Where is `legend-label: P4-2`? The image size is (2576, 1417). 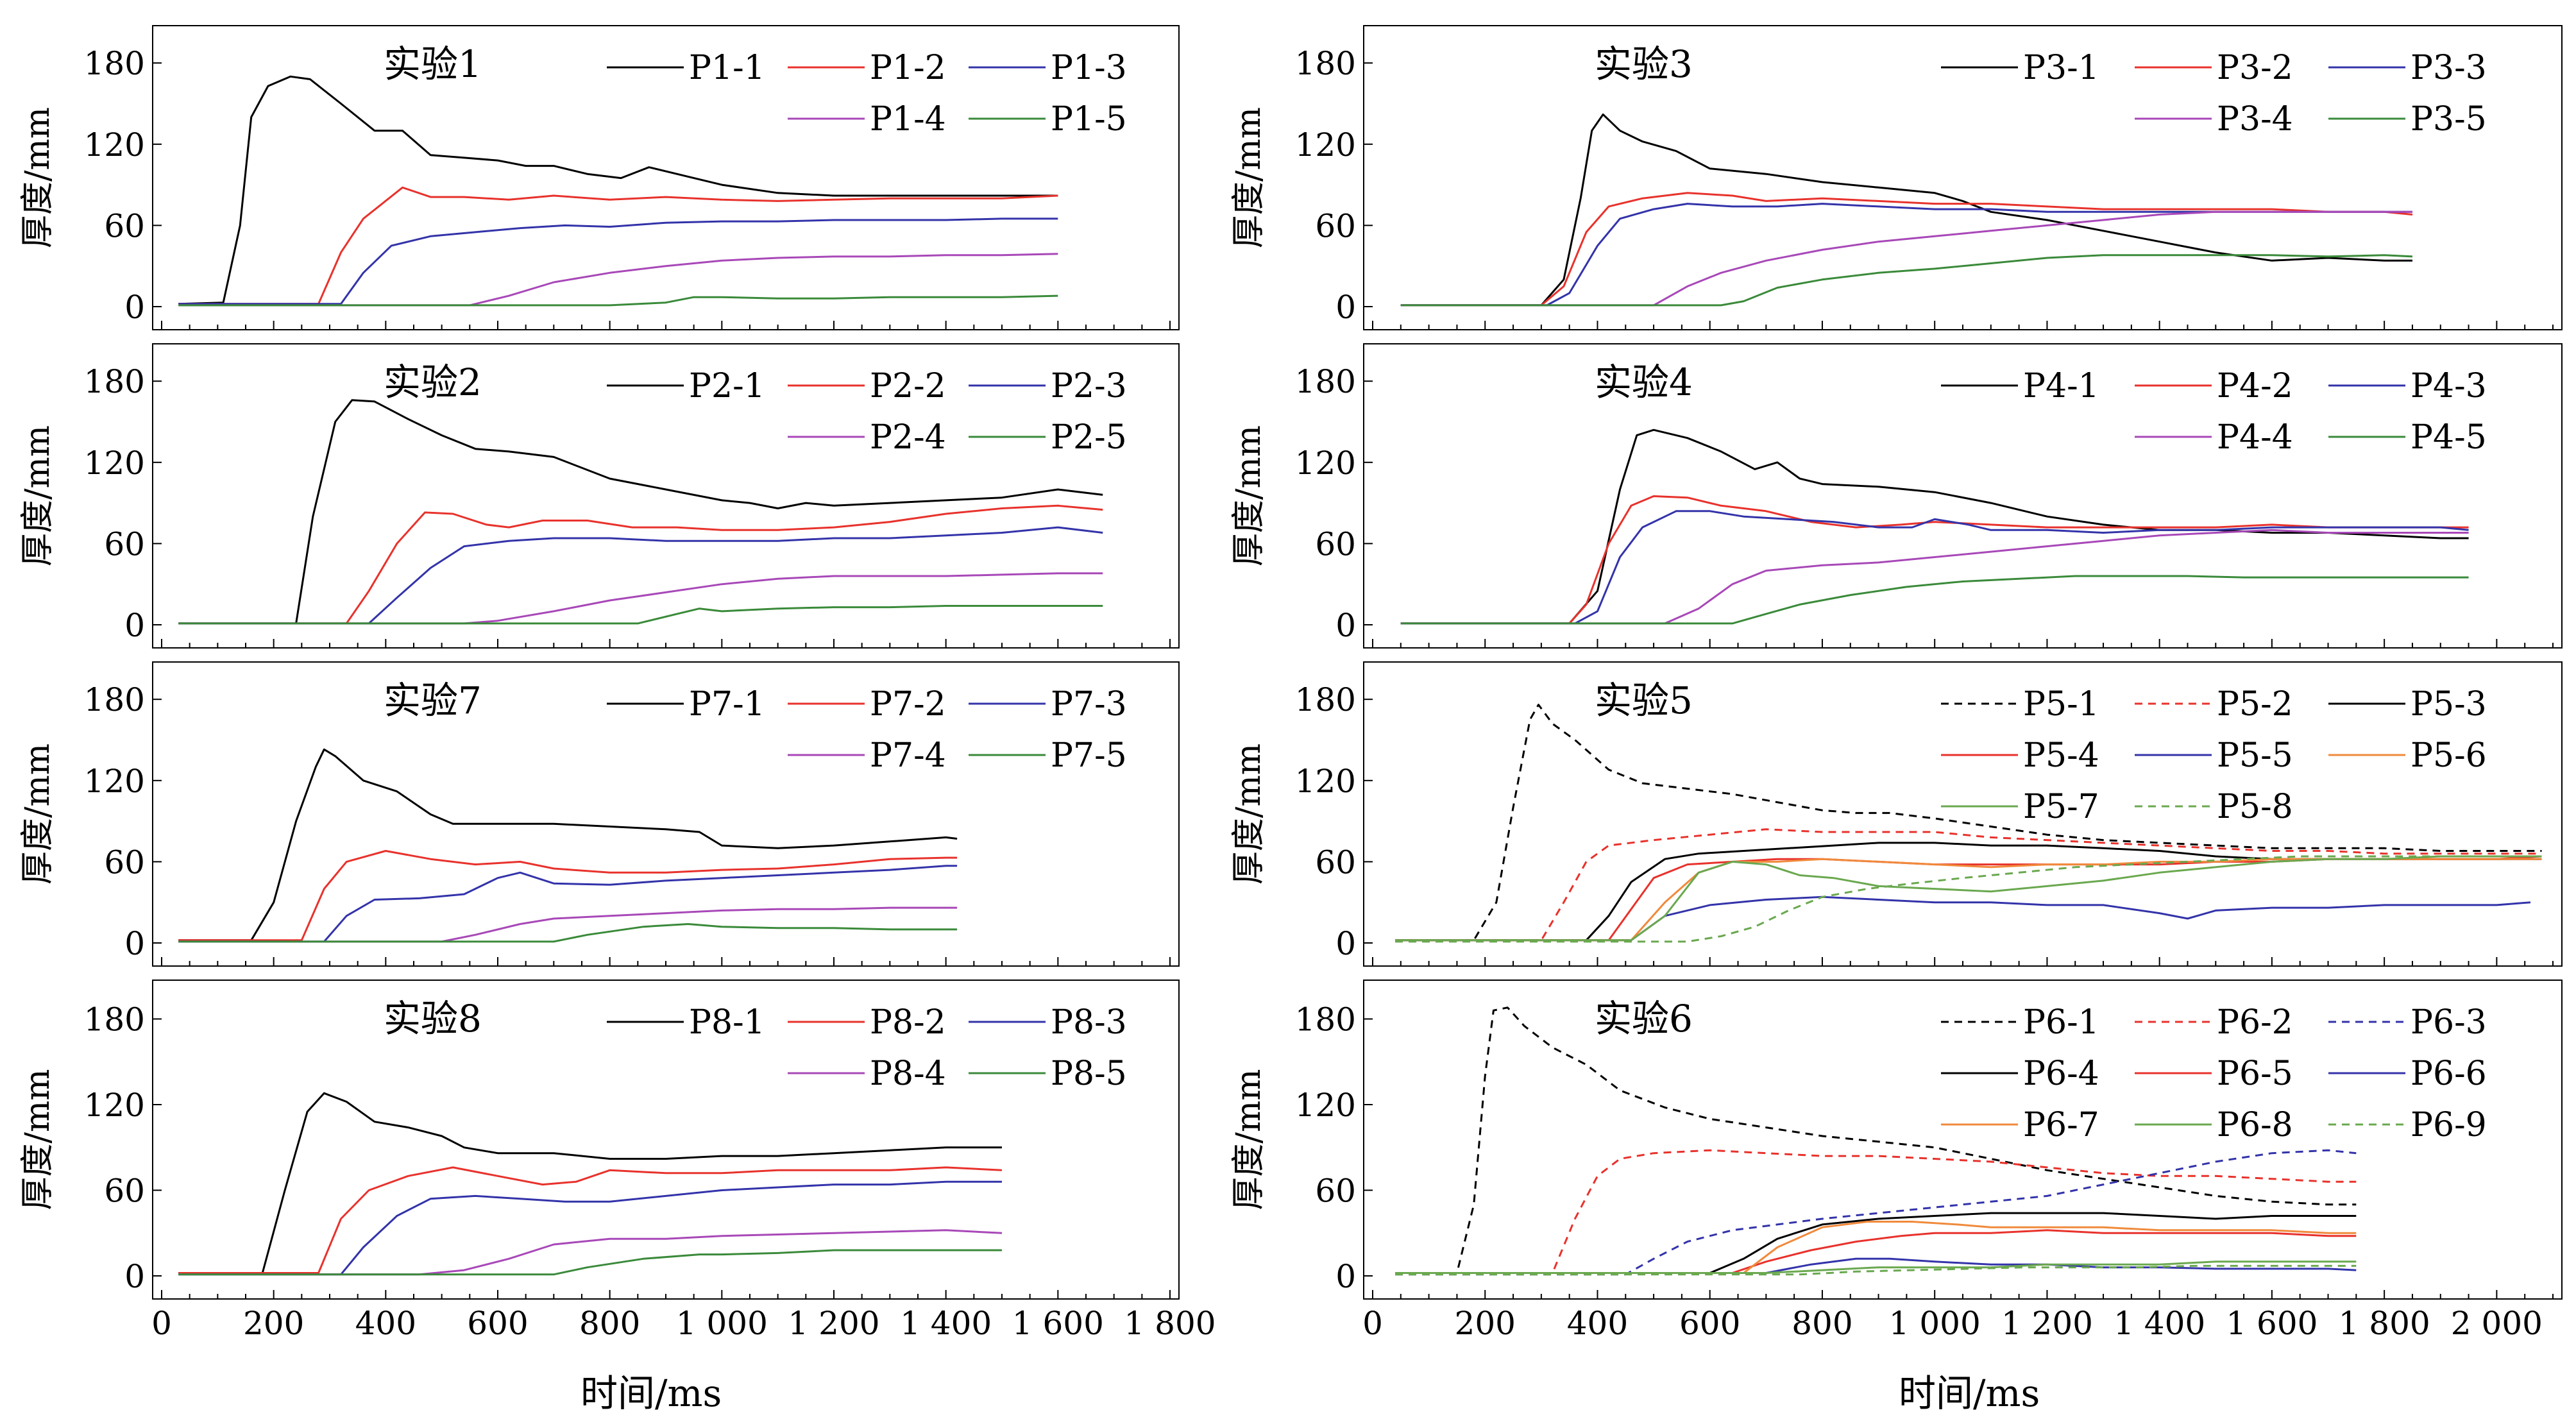 legend-label: P4-2 is located at coordinates (2255, 386).